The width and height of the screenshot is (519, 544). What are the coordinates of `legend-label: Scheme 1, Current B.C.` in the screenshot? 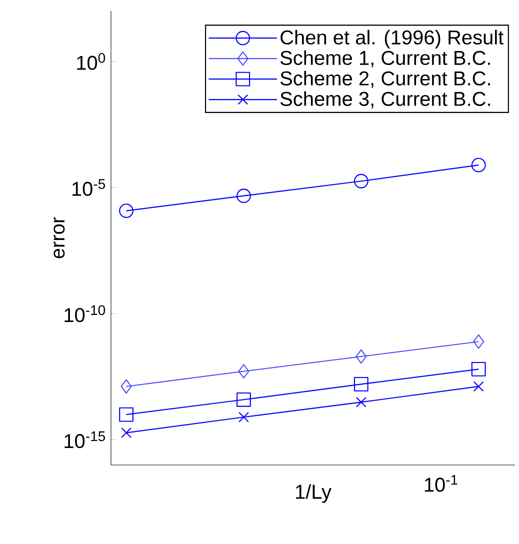 It's located at (385, 59).